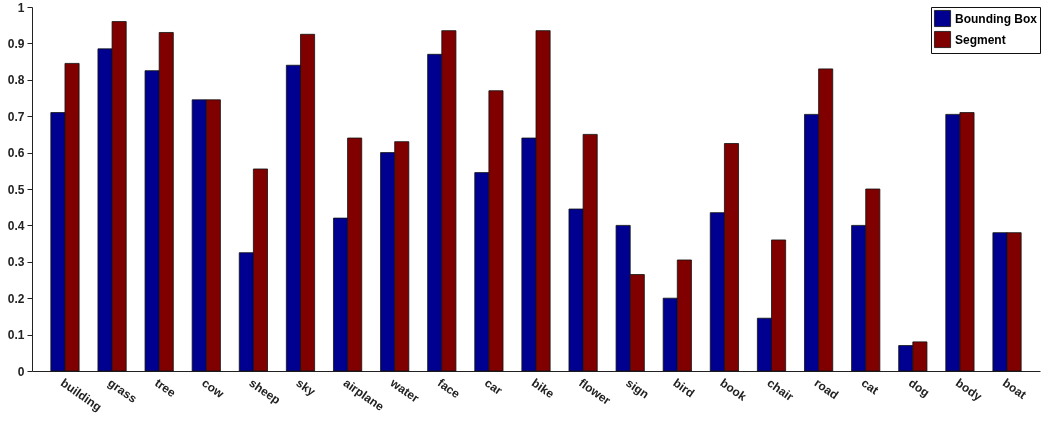 The height and width of the screenshot is (426, 1062). What do you see at coordinates (165, 388) in the screenshot?
I see `x-tick-label: tree` at bounding box center [165, 388].